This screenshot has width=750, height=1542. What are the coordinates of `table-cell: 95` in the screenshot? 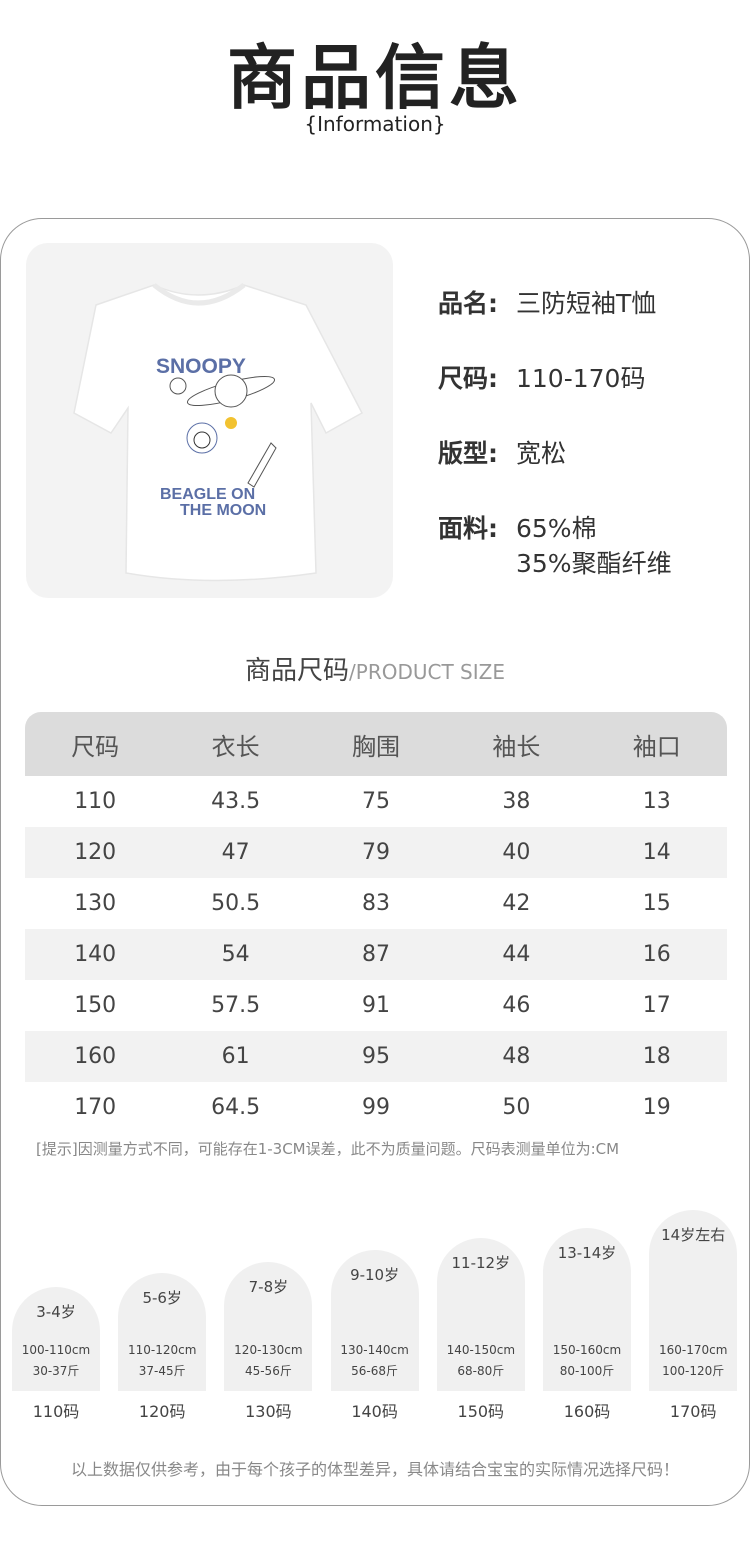 It's located at (375, 1056).